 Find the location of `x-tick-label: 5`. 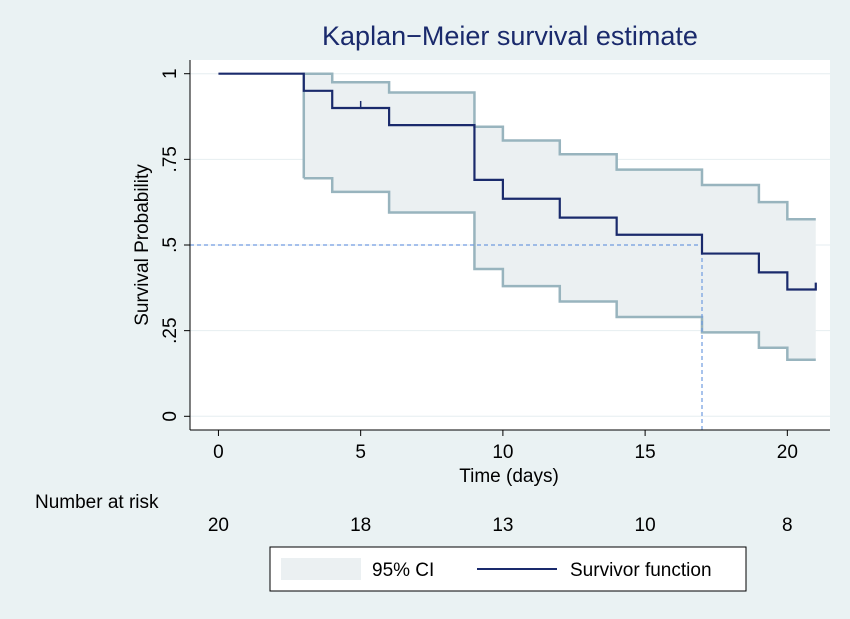

x-tick-label: 5 is located at coordinates (360, 452).